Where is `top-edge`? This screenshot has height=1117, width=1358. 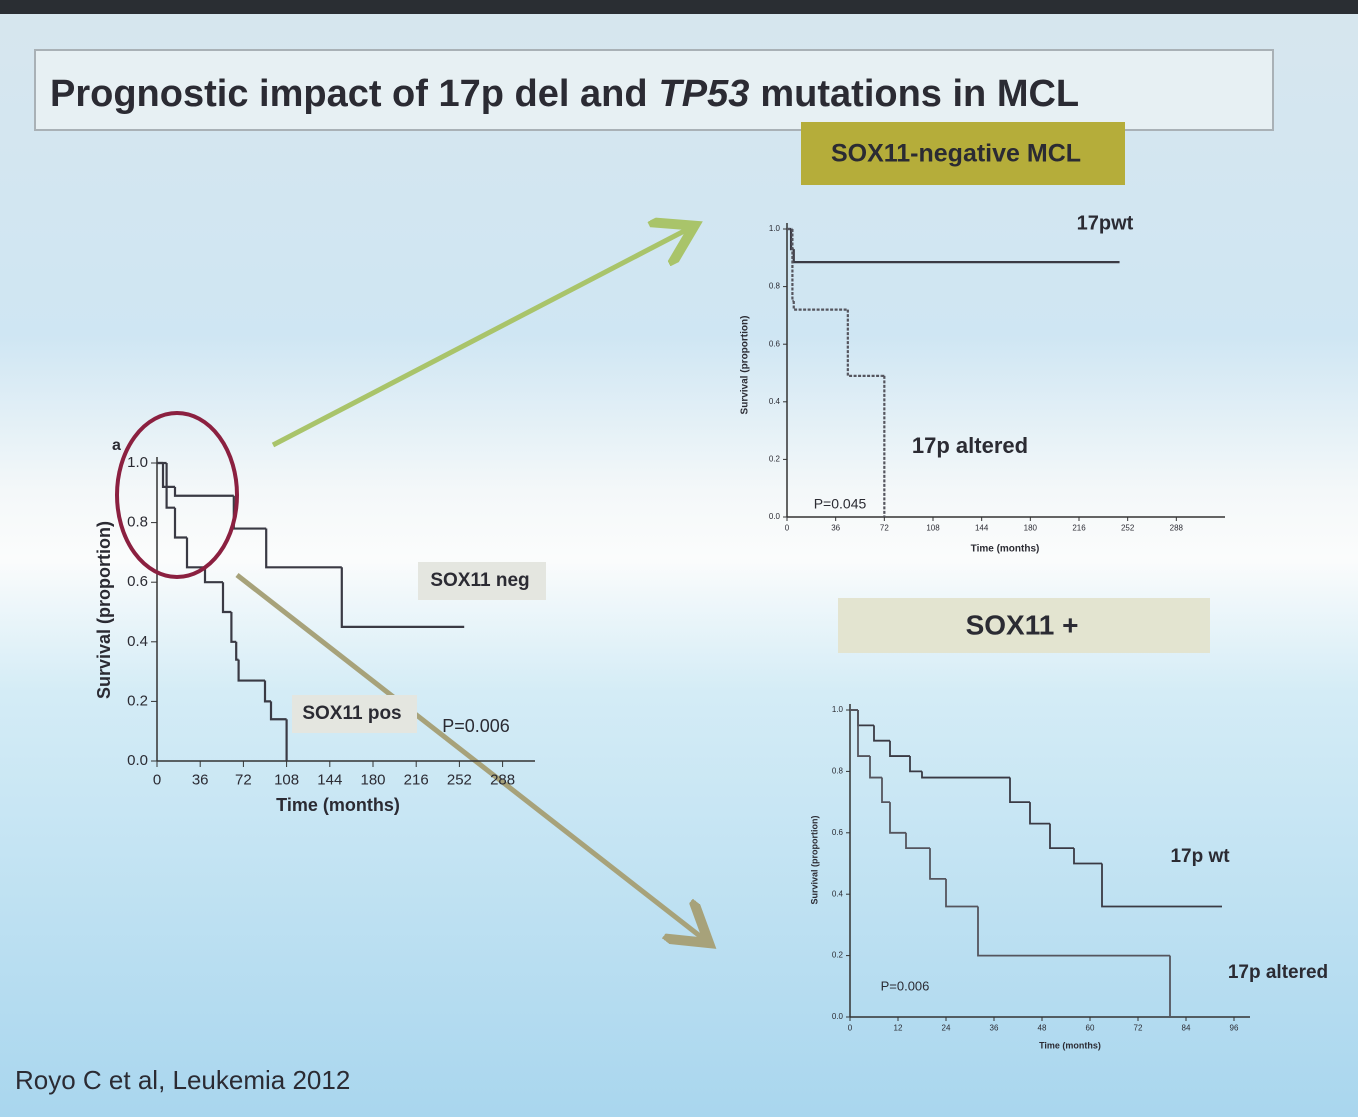 top-edge is located at coordinates (679, 7).